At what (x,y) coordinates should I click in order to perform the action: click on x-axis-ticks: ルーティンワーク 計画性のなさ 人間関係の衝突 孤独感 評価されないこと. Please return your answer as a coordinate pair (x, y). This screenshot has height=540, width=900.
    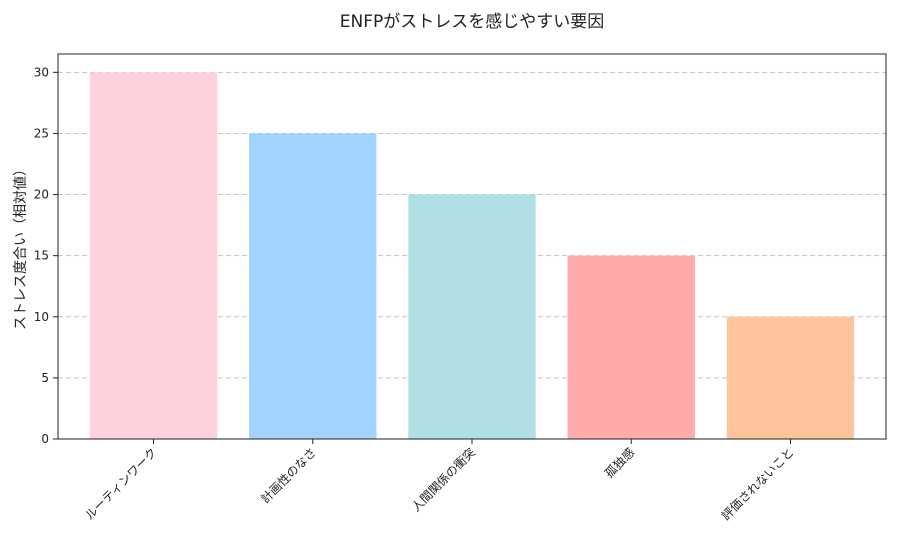
    Looking at the image, I should click on (439, 481).